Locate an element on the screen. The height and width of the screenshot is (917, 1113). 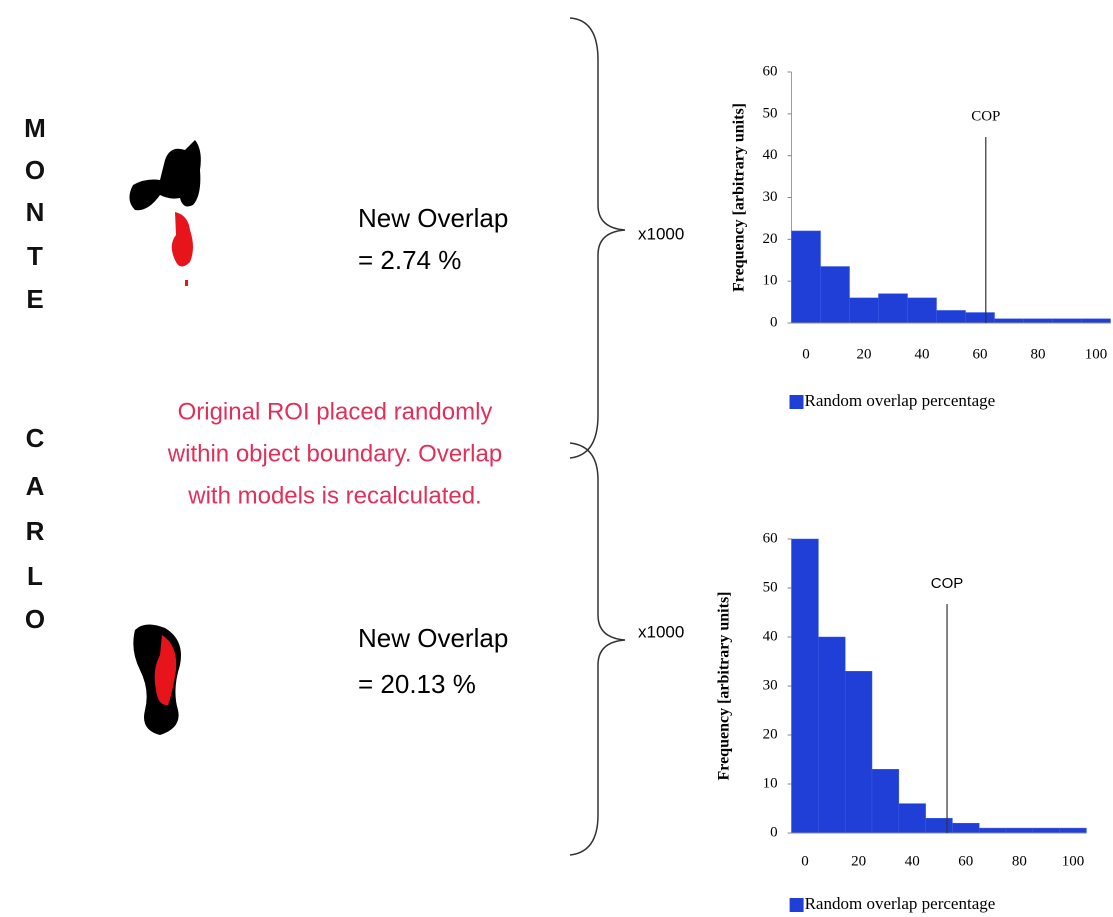
overlap-value: = 2.74 % is located at coordinates (409, 260).